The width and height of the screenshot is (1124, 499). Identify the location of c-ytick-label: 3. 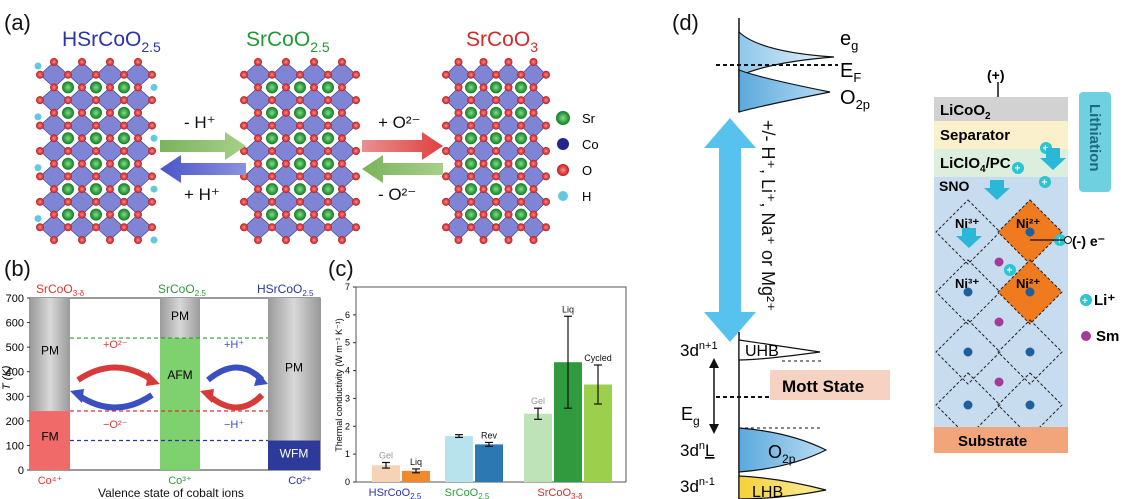
(347, 398).